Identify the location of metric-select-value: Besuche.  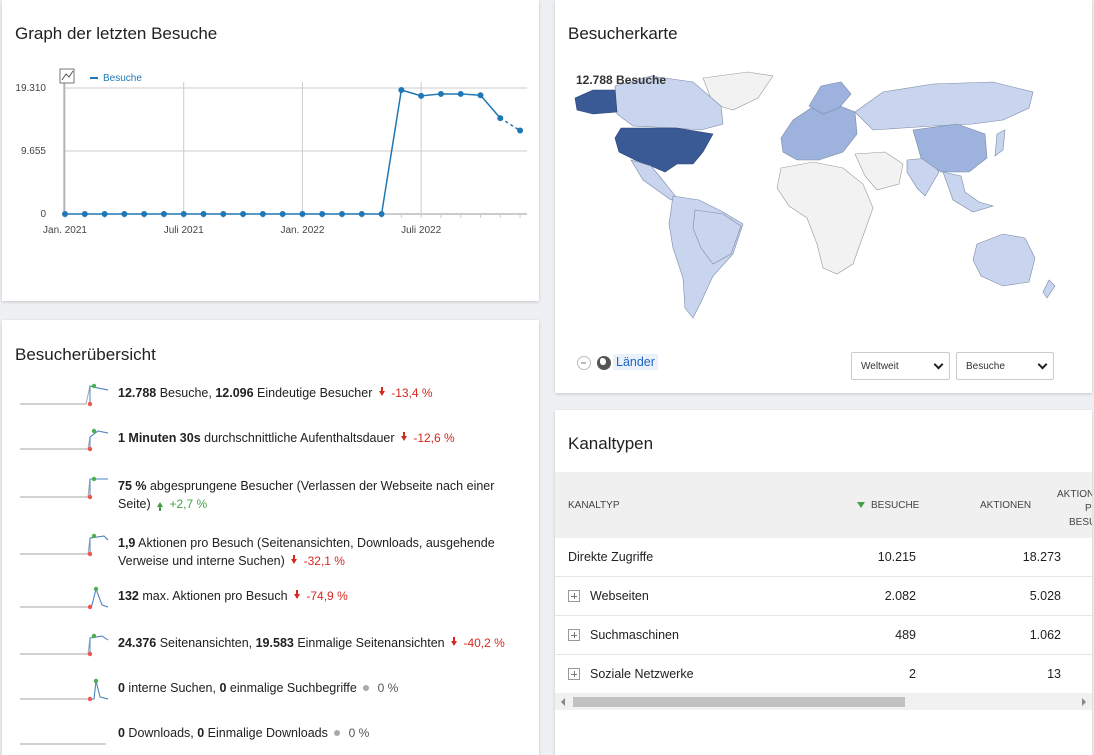
(985, 366).